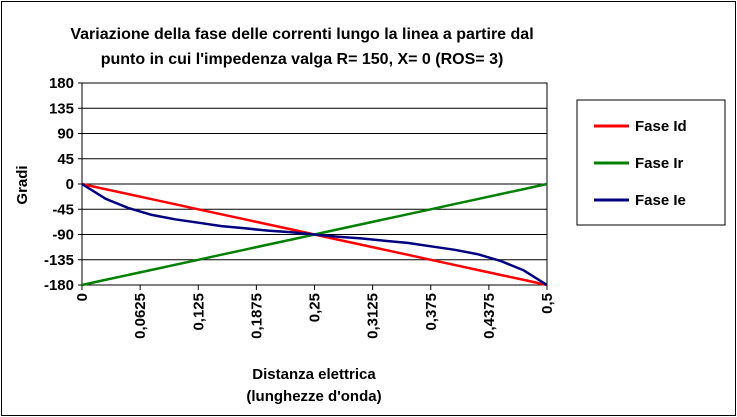 The width and height of the screenshot is (737, 417). Describe the element at coordinates (65, 134) in the screenshot. I see `y-tick-label: 90` at that location.